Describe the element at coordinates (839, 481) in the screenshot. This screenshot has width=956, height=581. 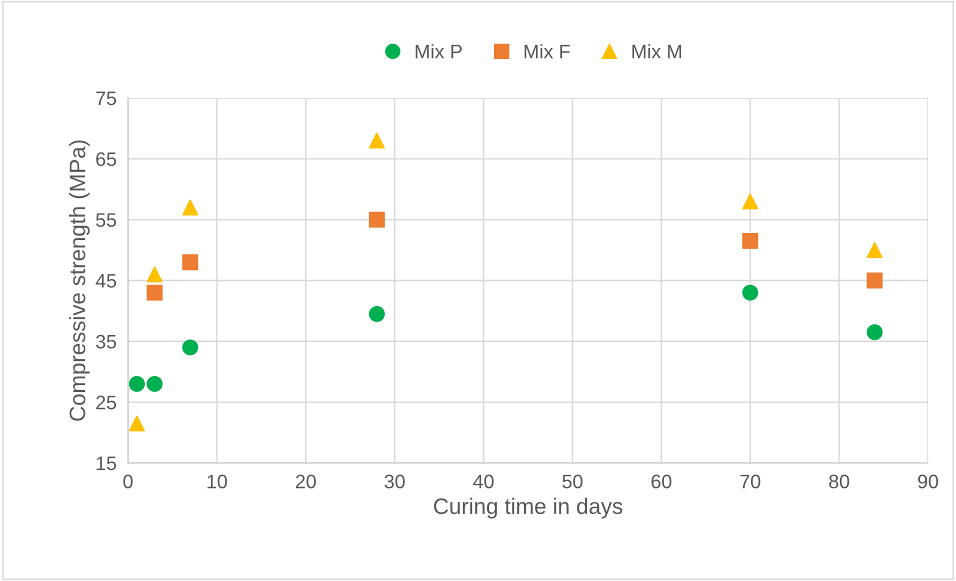
I see `x-tick-label: 80` at that location.